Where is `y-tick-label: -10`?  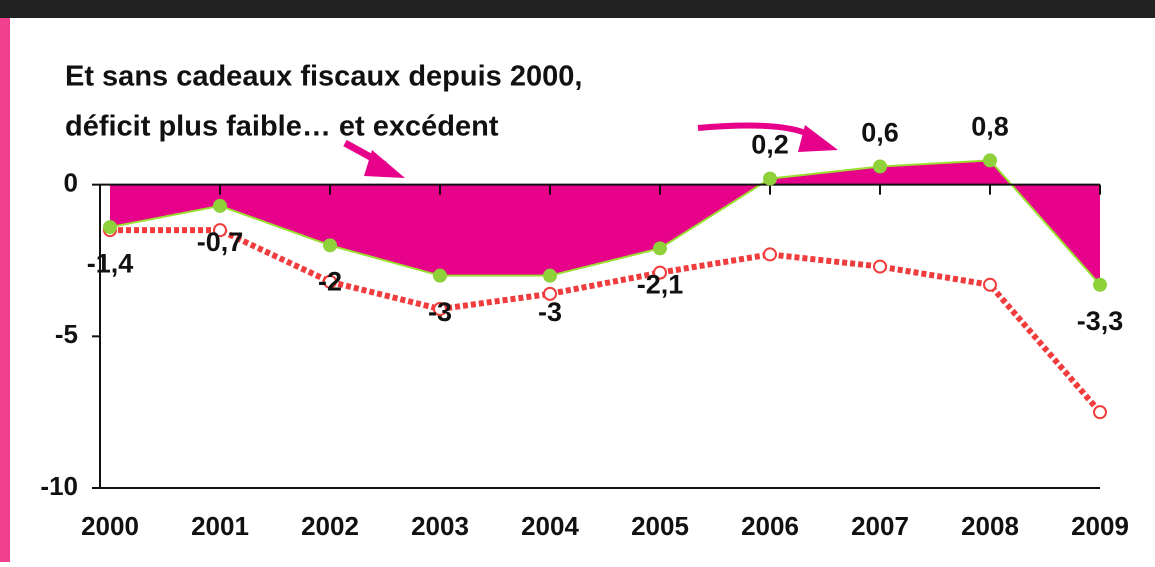
y-tick-label: -10 is located at coordinates (59, 486).